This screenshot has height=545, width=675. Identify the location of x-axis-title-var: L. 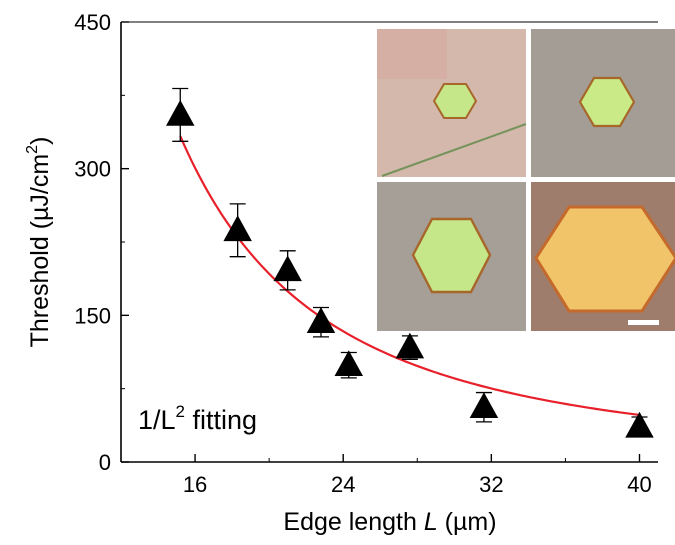
(431, 522).